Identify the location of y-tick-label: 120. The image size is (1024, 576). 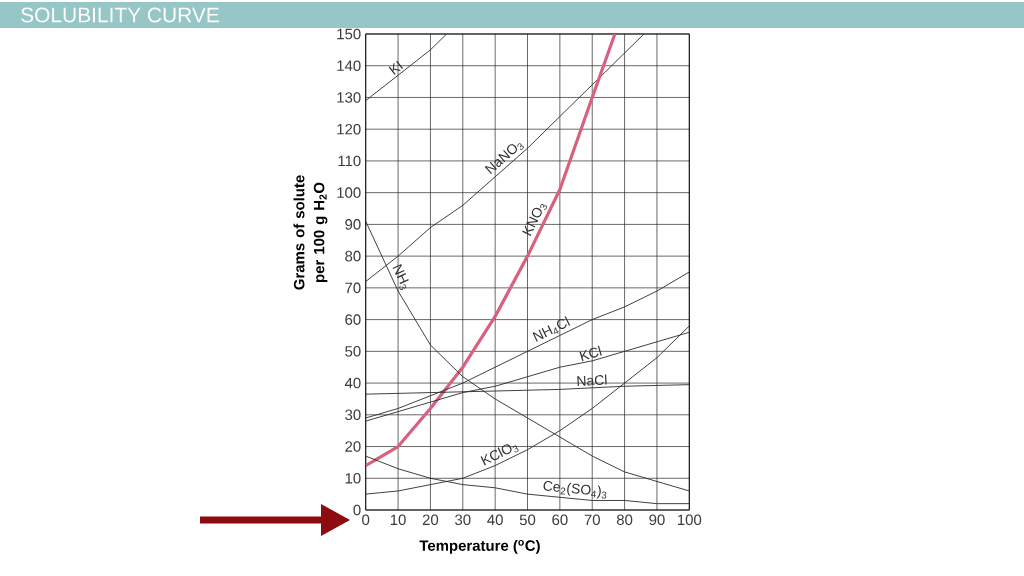
(349, 129).